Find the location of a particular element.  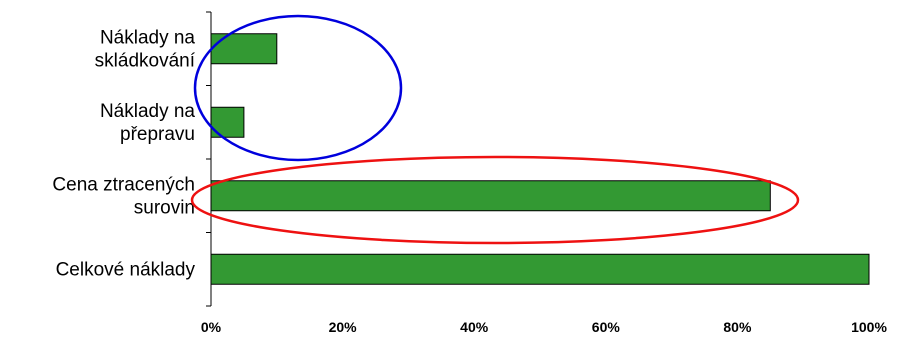

x-tick-label: 80% is located at coordinates (737, 327).